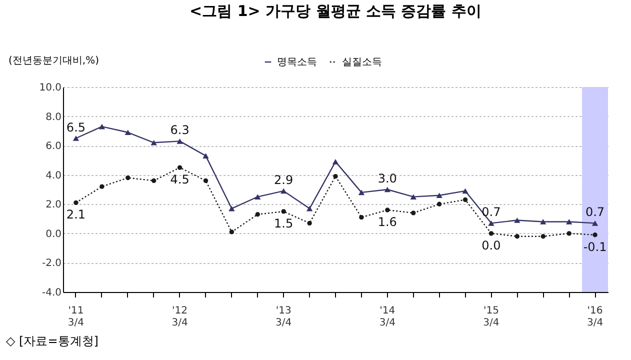 The width and height of the screenshot is (631, 360). What do you see at coordinates (180, 317) in the screenshot?
I see `x-tick-label: '12 3/4` at bounding box center [180, 317].